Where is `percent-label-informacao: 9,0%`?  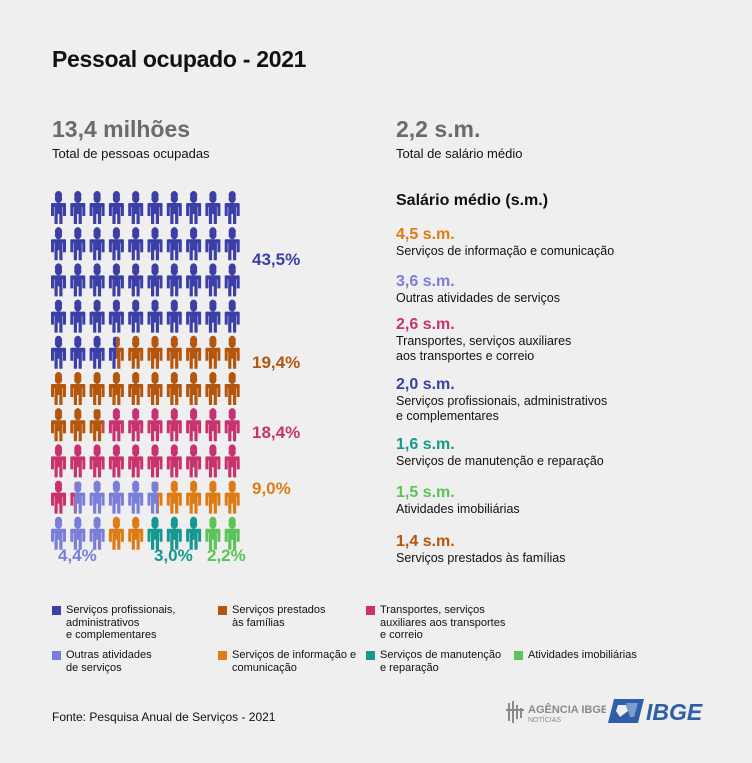
percent-label-informacao: 9,0% is located at coordinates (271, 488).